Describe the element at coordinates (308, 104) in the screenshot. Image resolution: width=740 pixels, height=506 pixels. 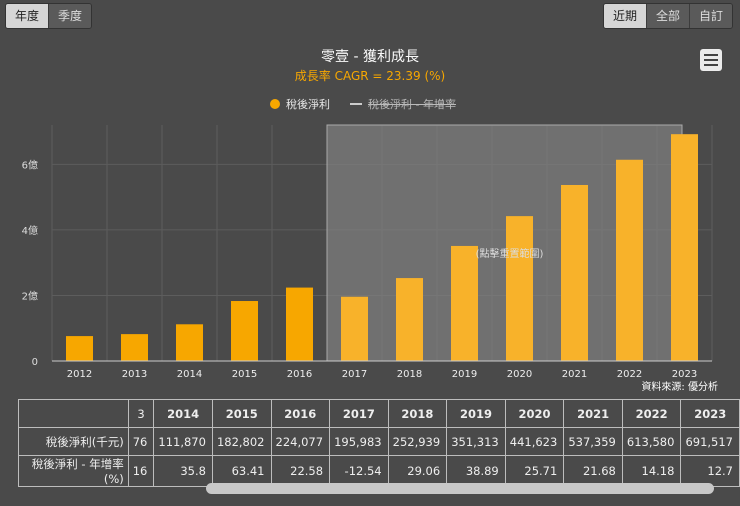
I see `legend-label: 稅後淨利` at that location.